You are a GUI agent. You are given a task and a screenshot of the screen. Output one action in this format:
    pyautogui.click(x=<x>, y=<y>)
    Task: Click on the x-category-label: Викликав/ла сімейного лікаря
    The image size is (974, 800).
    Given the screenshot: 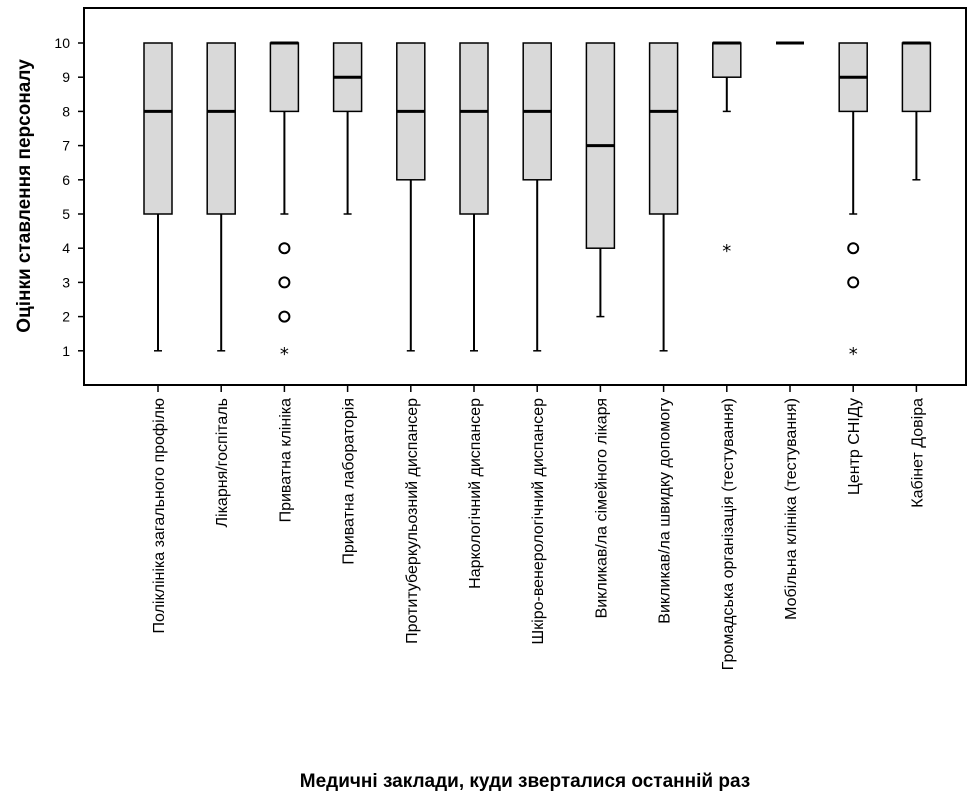 What is the action you would take?
    pyautogui.click(x=601, y=508)
    